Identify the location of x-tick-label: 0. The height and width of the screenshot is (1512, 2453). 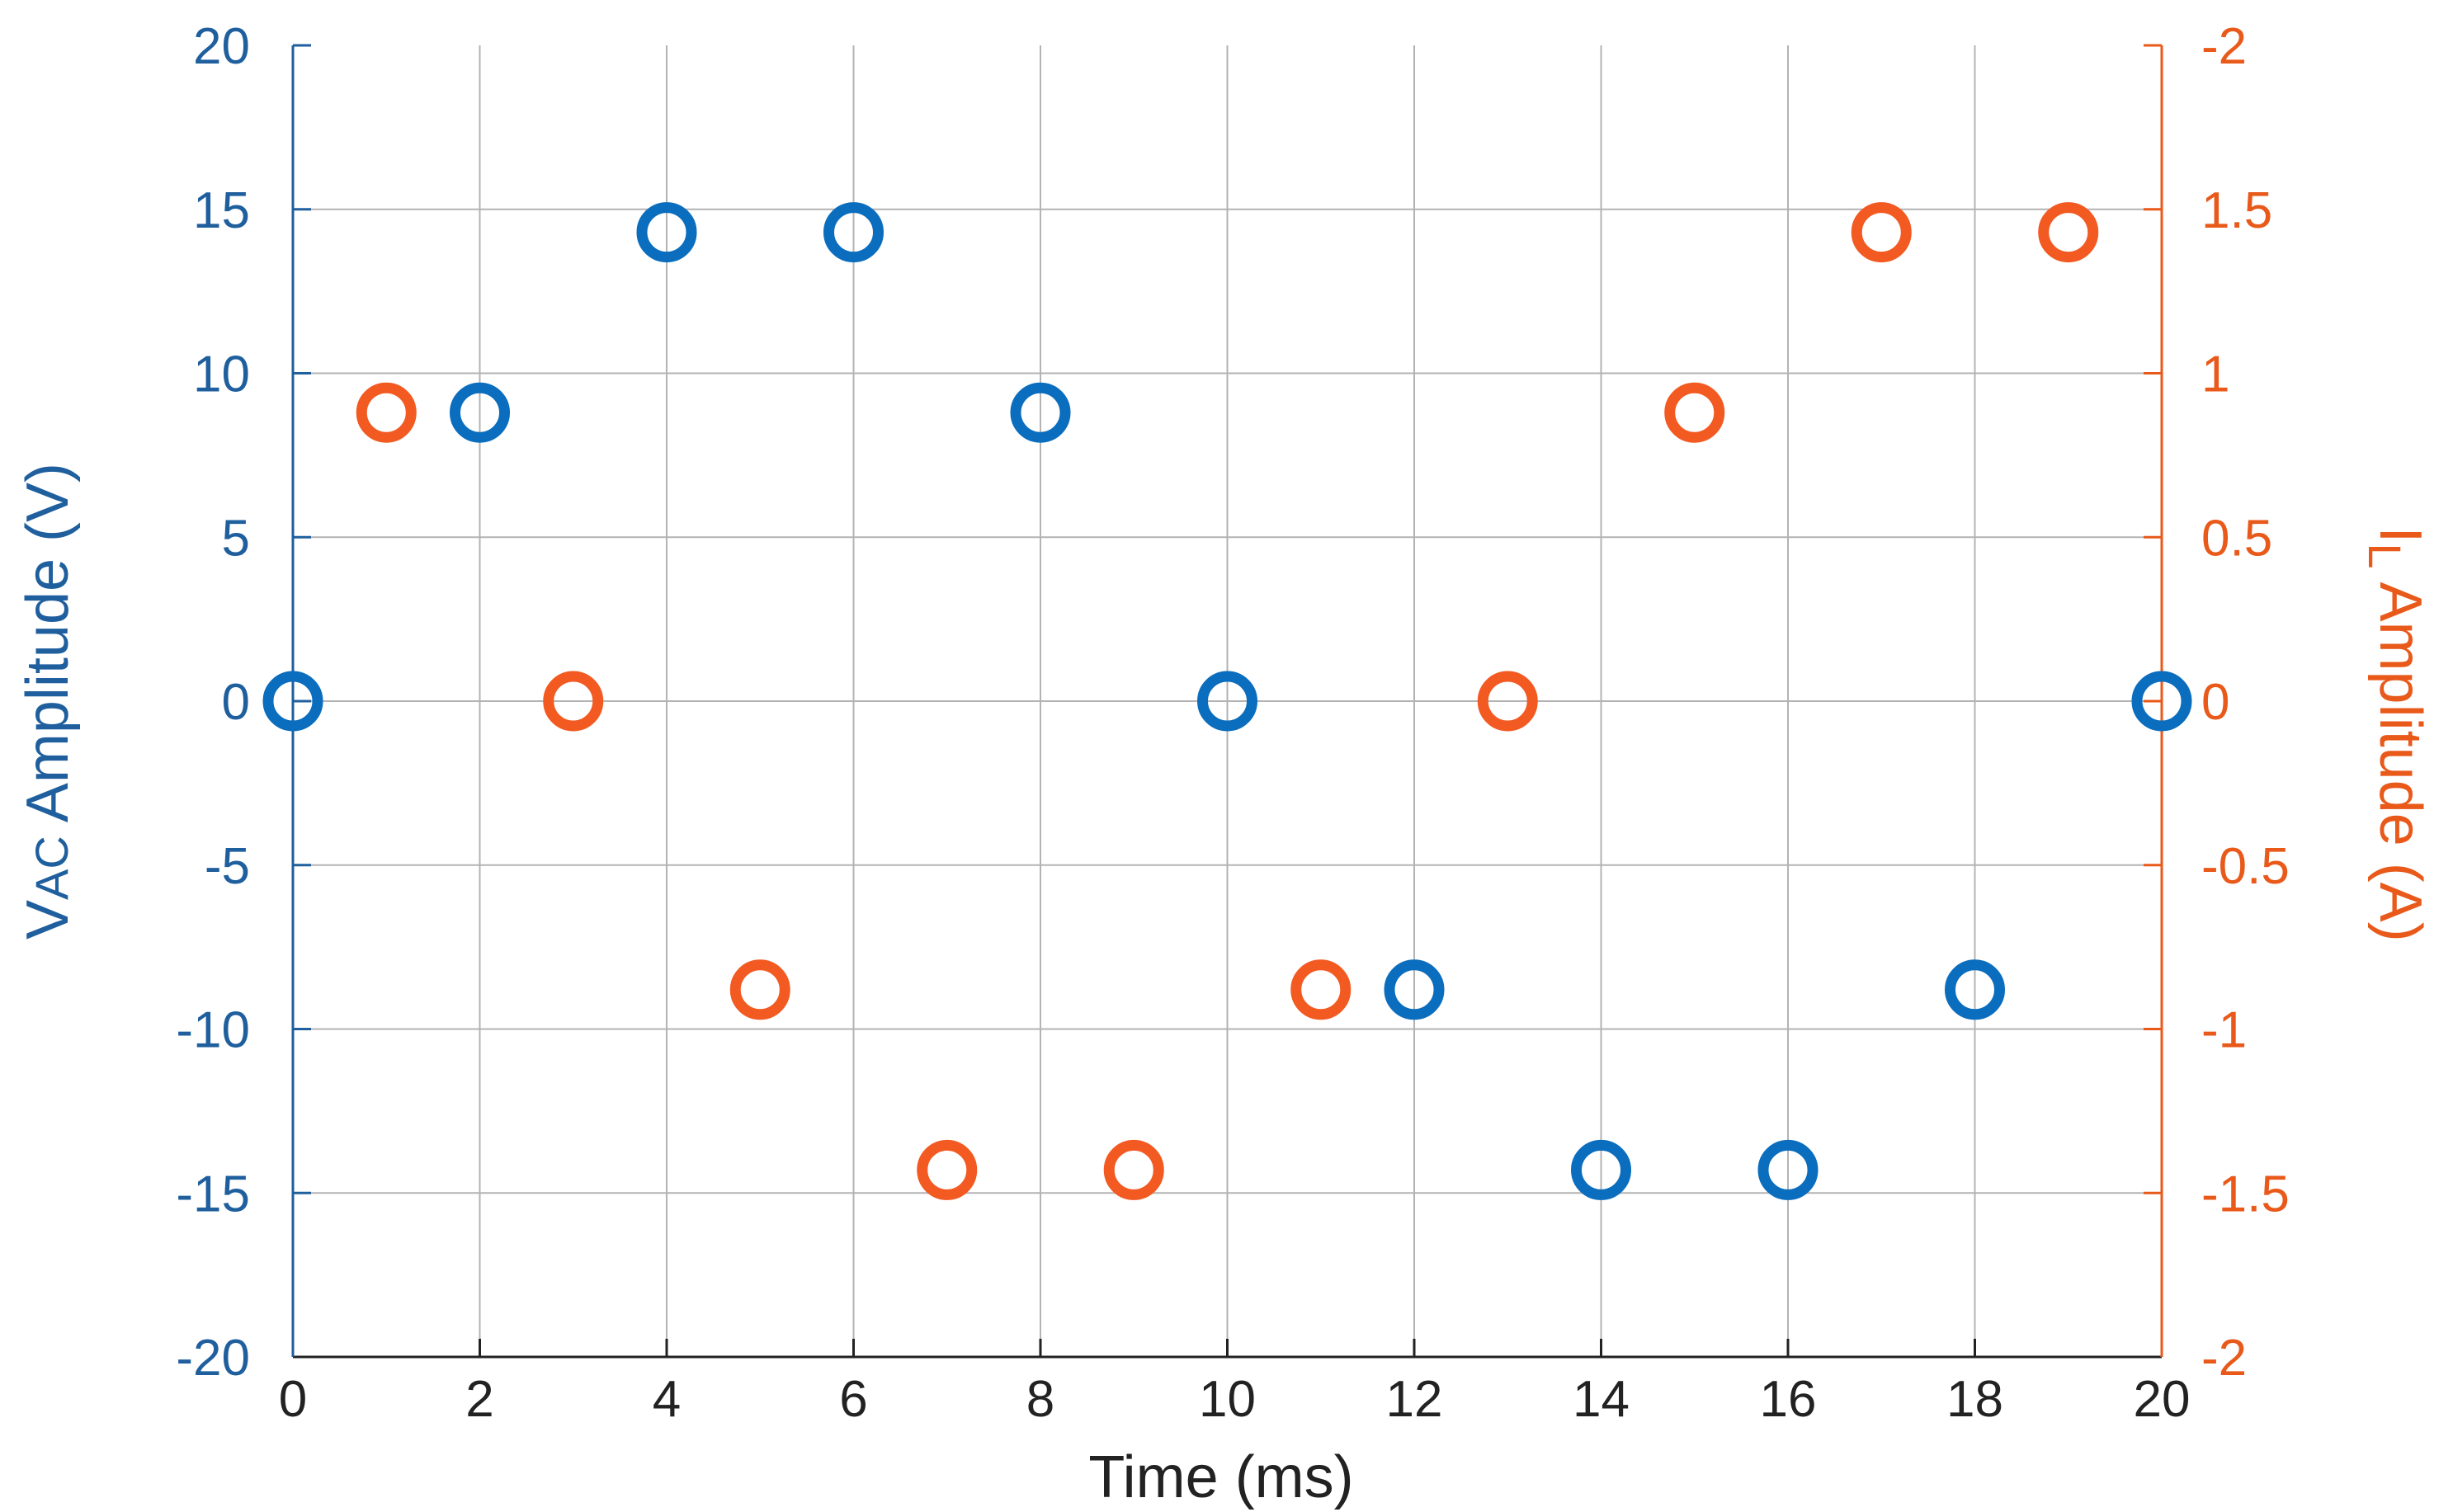
(293, 1399).